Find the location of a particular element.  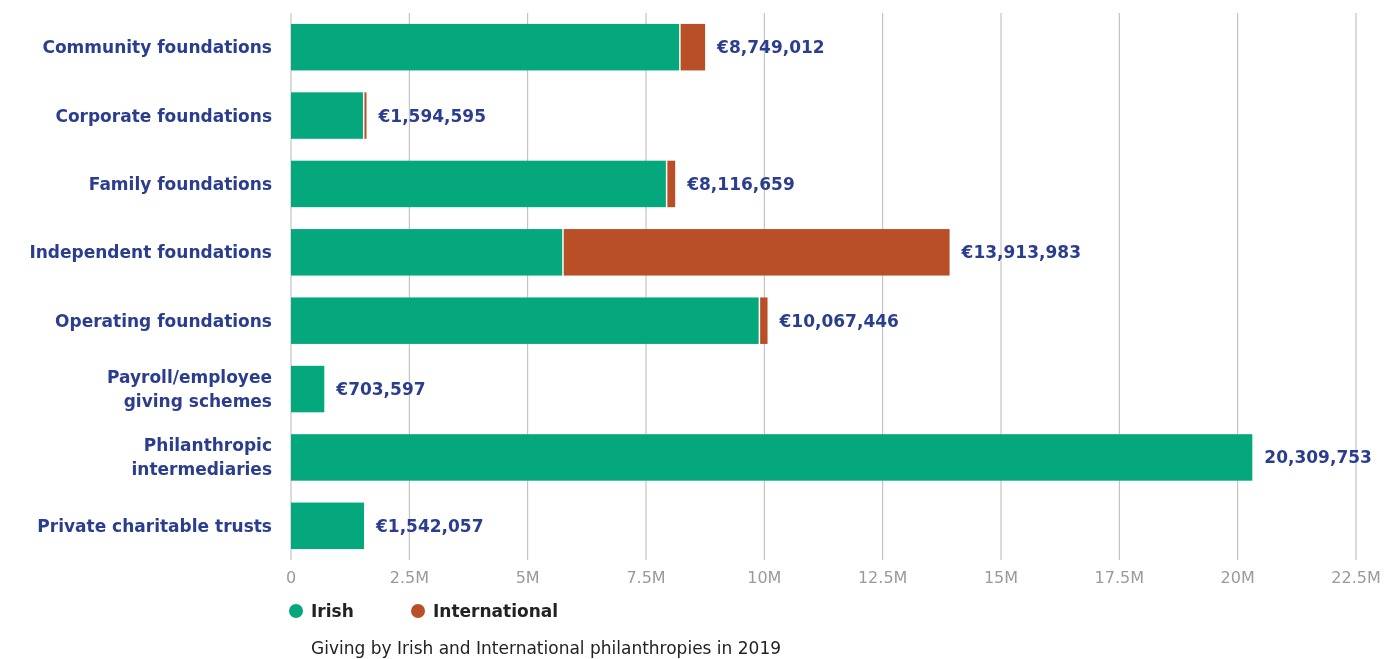

x-tick-label: 22.5M is located at coordinates (1356, 577).